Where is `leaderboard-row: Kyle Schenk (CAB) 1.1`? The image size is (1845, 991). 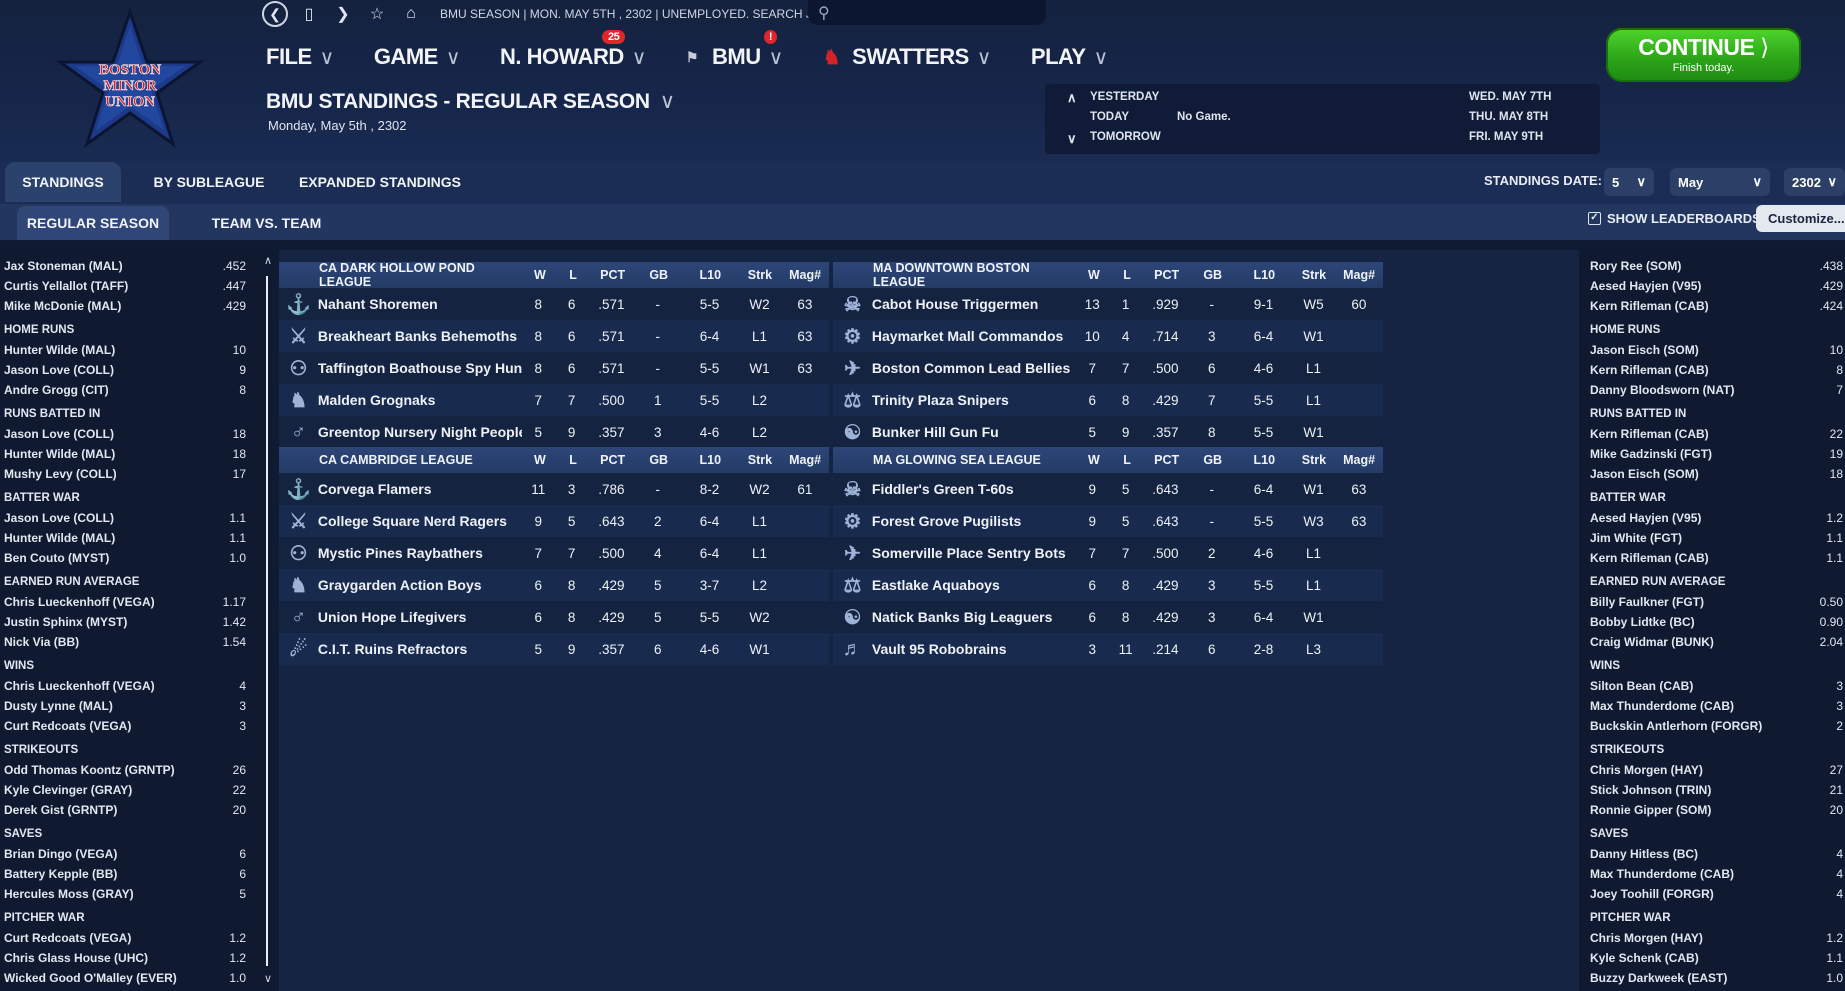
leaderboard-row: Kyle Schenk (CAB) 1.1 is located at coordinates (1712, 958).